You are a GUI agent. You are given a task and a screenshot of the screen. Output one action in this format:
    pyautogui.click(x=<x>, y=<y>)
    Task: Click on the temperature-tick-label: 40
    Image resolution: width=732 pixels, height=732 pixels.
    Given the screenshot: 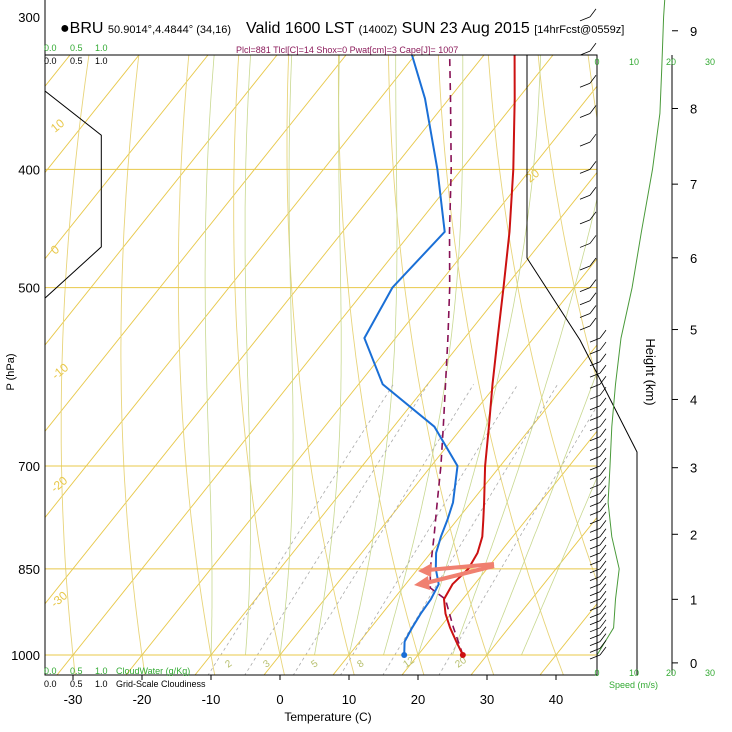 What is the action you would take?
    pyautogui.click(x=556, y=699)
    